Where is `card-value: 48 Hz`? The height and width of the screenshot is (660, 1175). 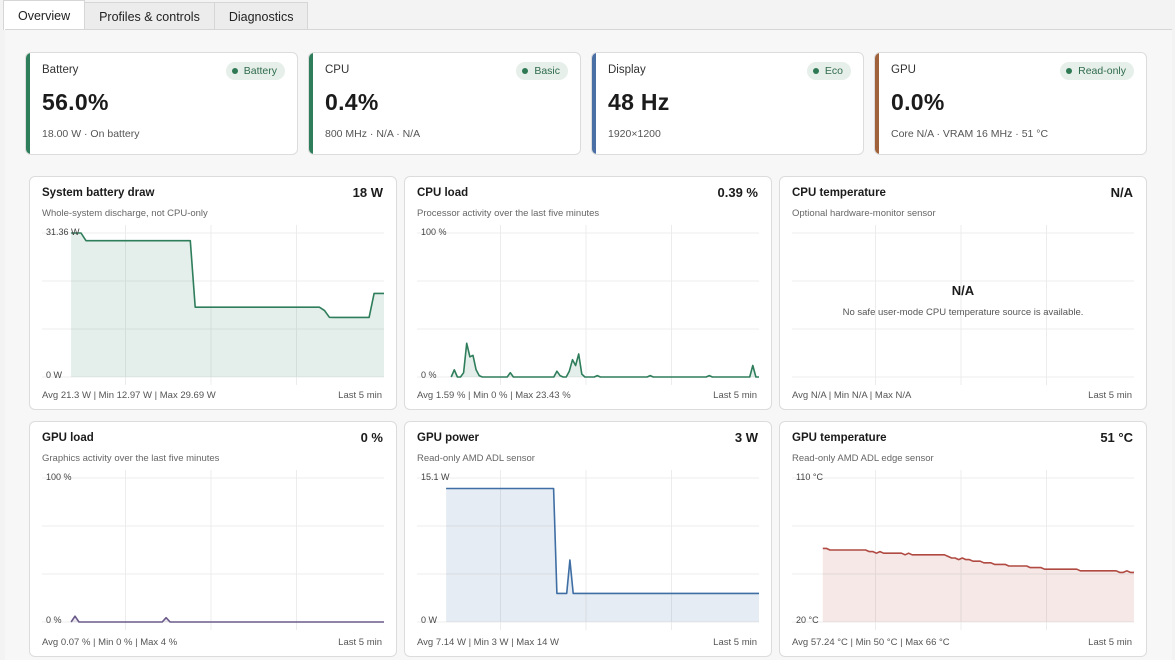
card-value: 48 Hz is located at coordinates (639, 102).